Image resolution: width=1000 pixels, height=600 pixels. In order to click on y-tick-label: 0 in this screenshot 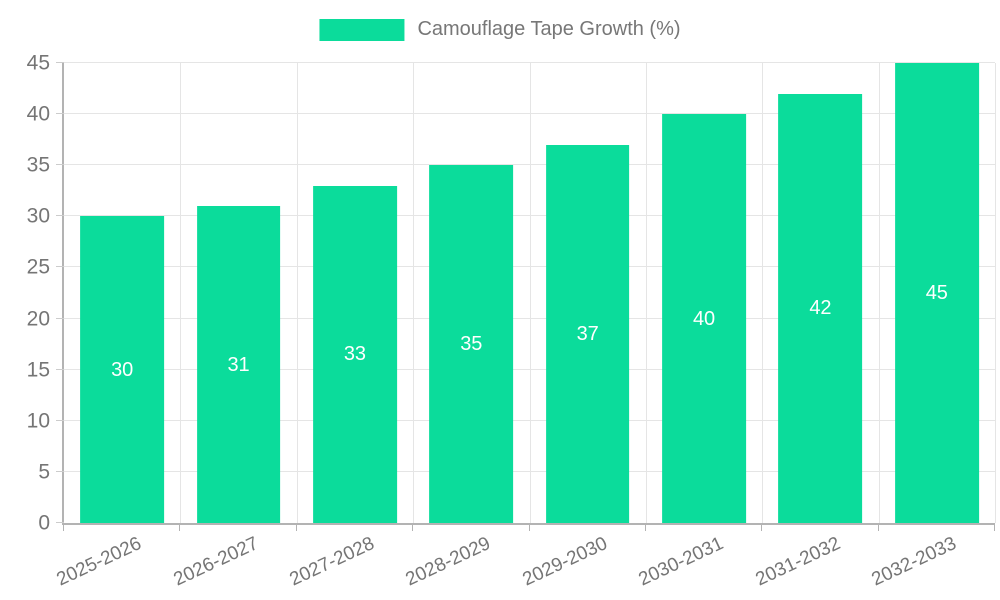, I will do `click(44, 523)`.